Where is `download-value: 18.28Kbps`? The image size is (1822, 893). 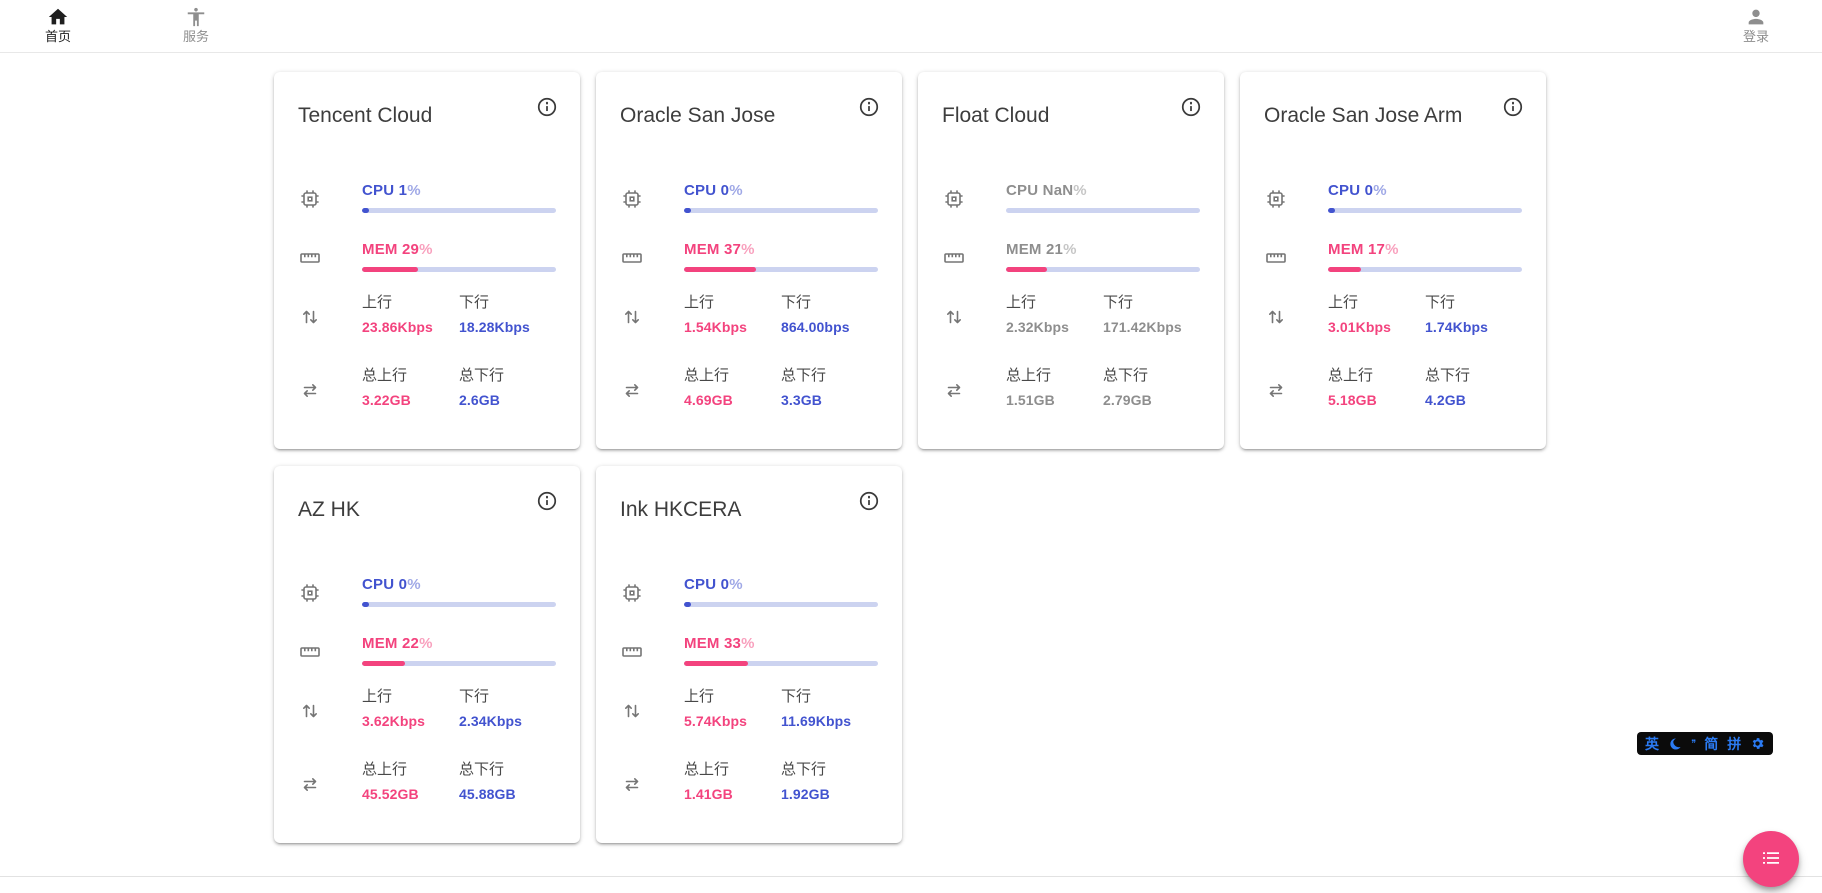 download-value: 18.28Kbps is located at coordinates (494, 327).